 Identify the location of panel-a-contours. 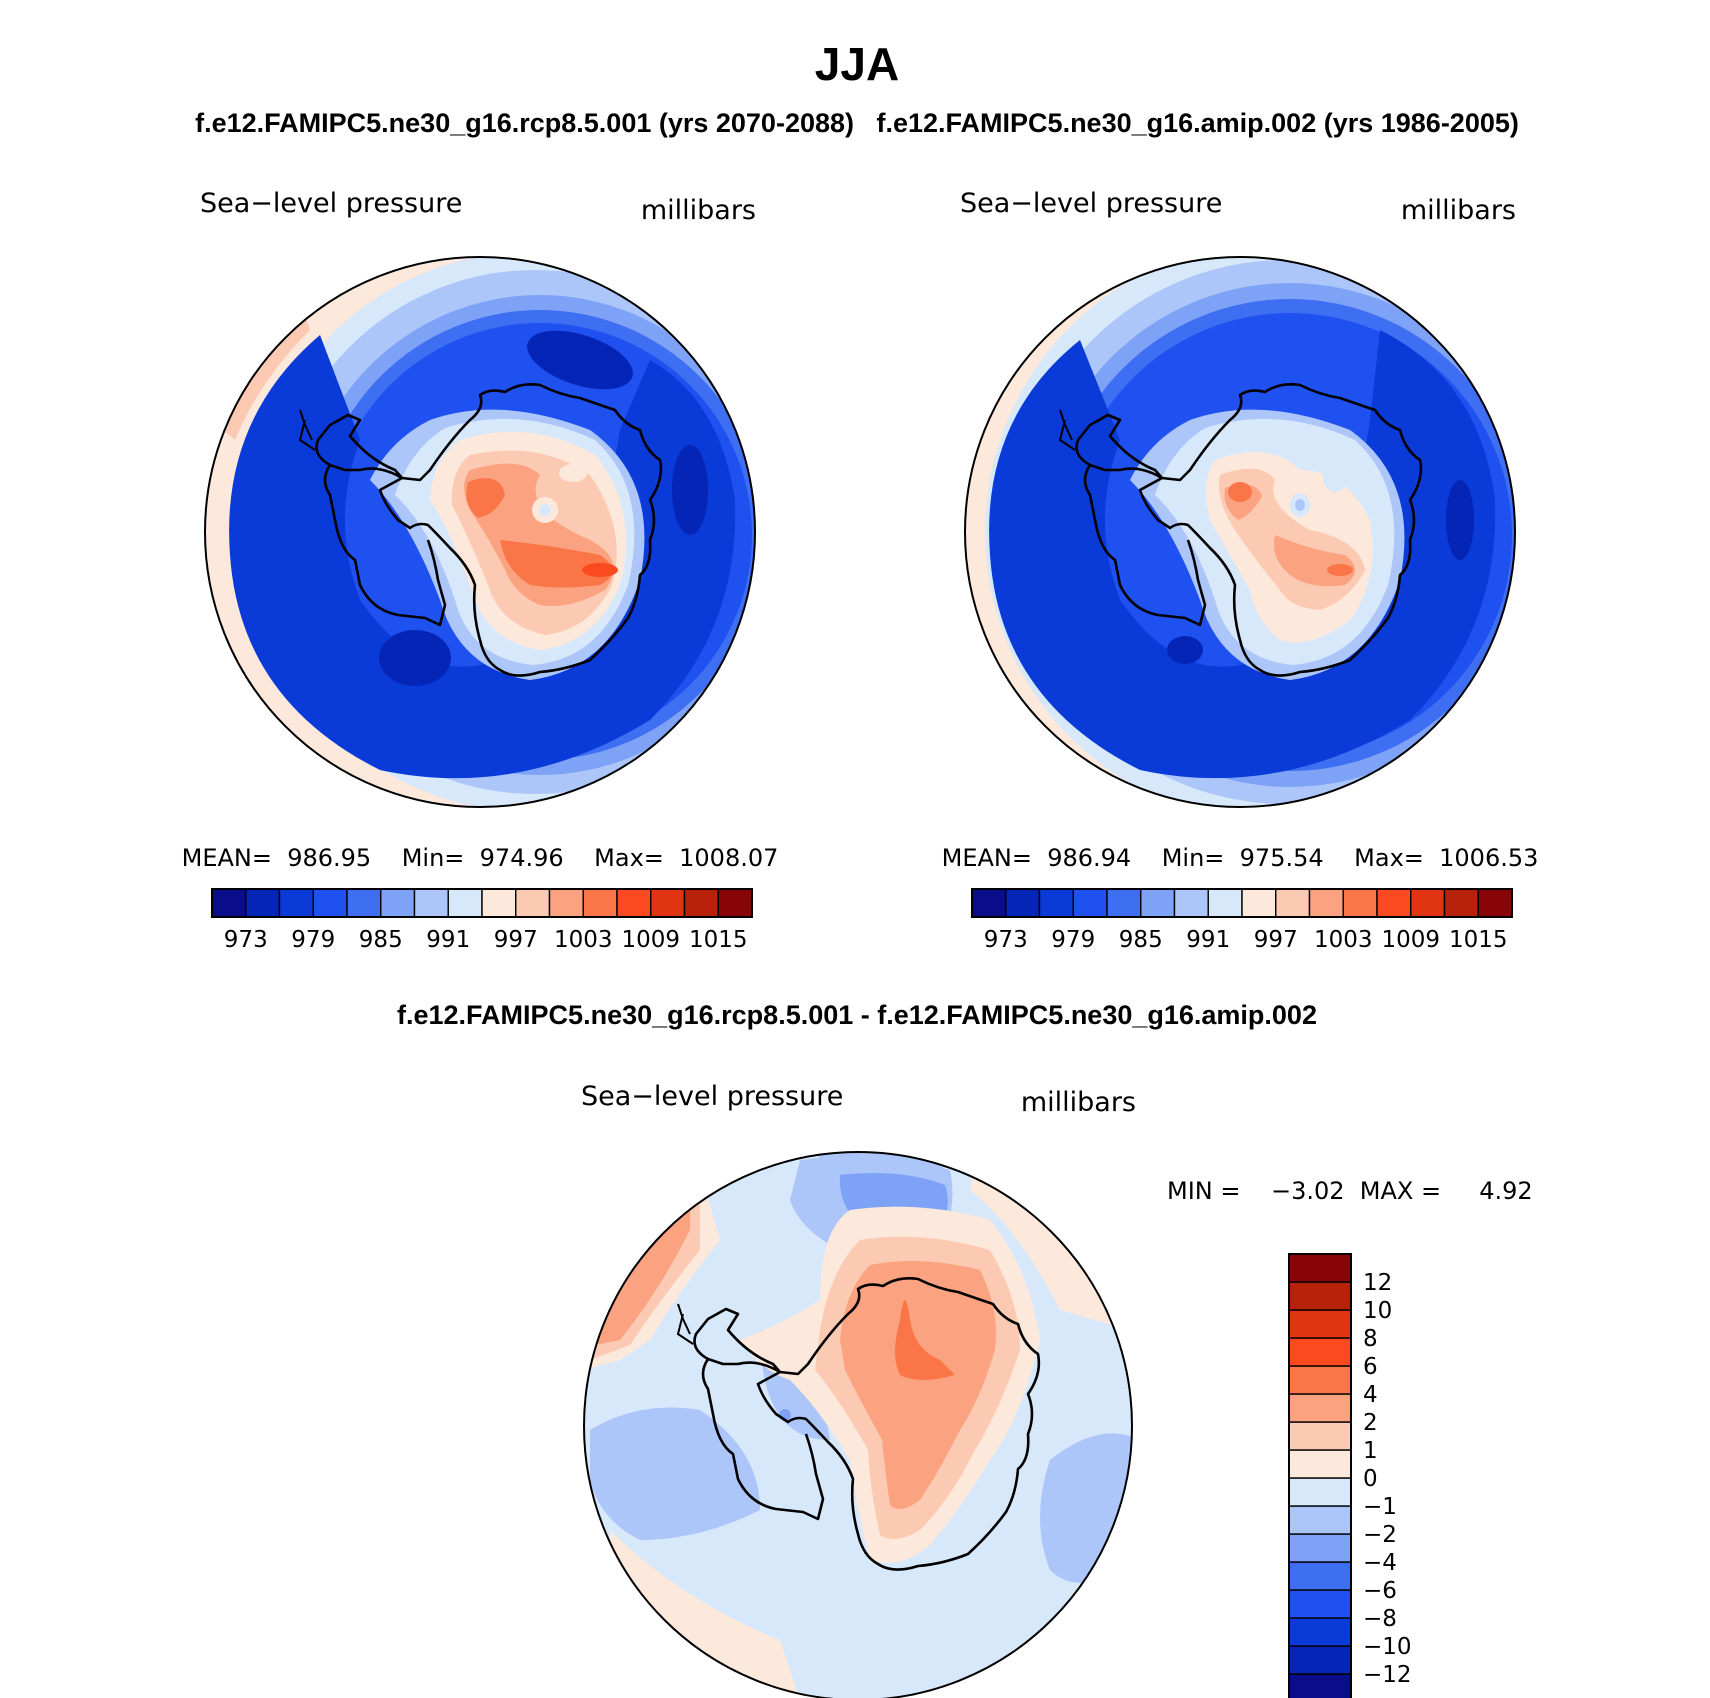
(480, 532).